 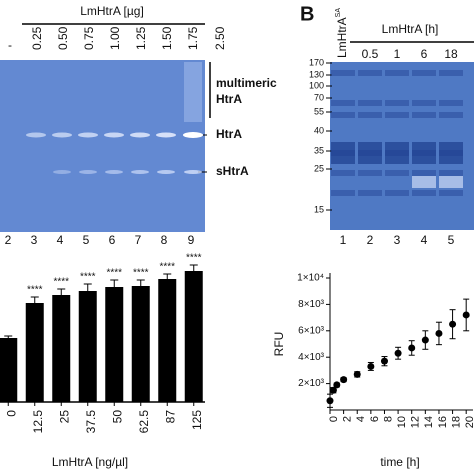 I want to click on x-axis-label: LmHtrA [ng/µl], so click(x=90, y=462).